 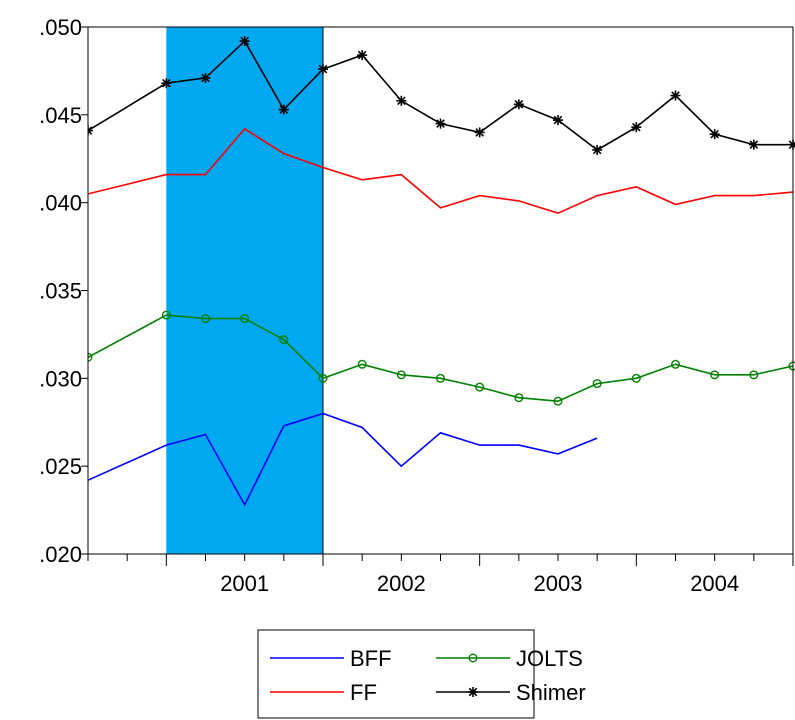 I want to click on shaded-region, so click(x=244, y=290).